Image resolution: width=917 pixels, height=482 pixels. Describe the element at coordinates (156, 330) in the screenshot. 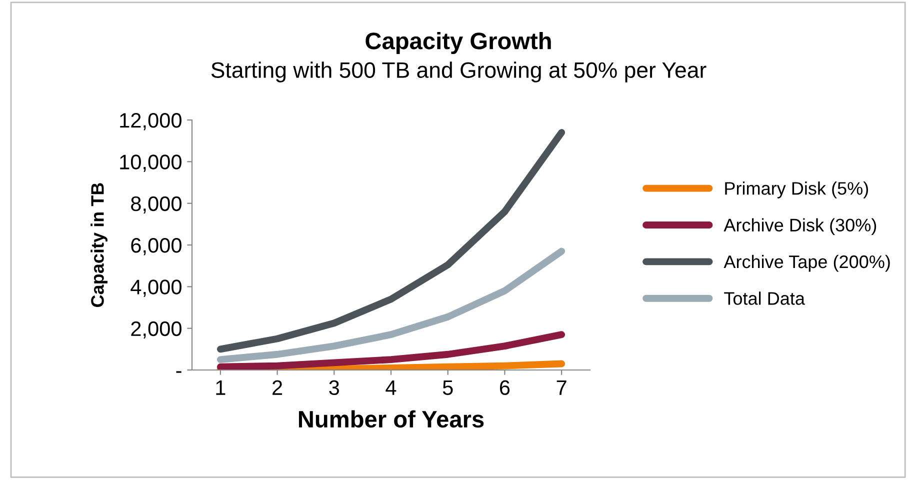

I see `y-tick-label: 2,000` at that location.